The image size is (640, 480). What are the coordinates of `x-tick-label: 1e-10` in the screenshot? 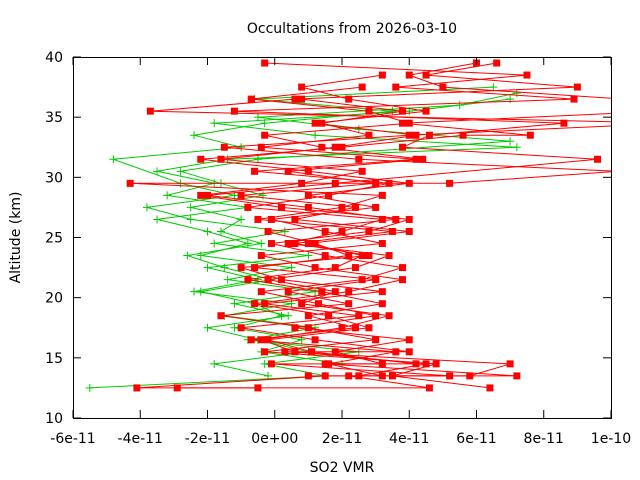 It's located at (611, 439).